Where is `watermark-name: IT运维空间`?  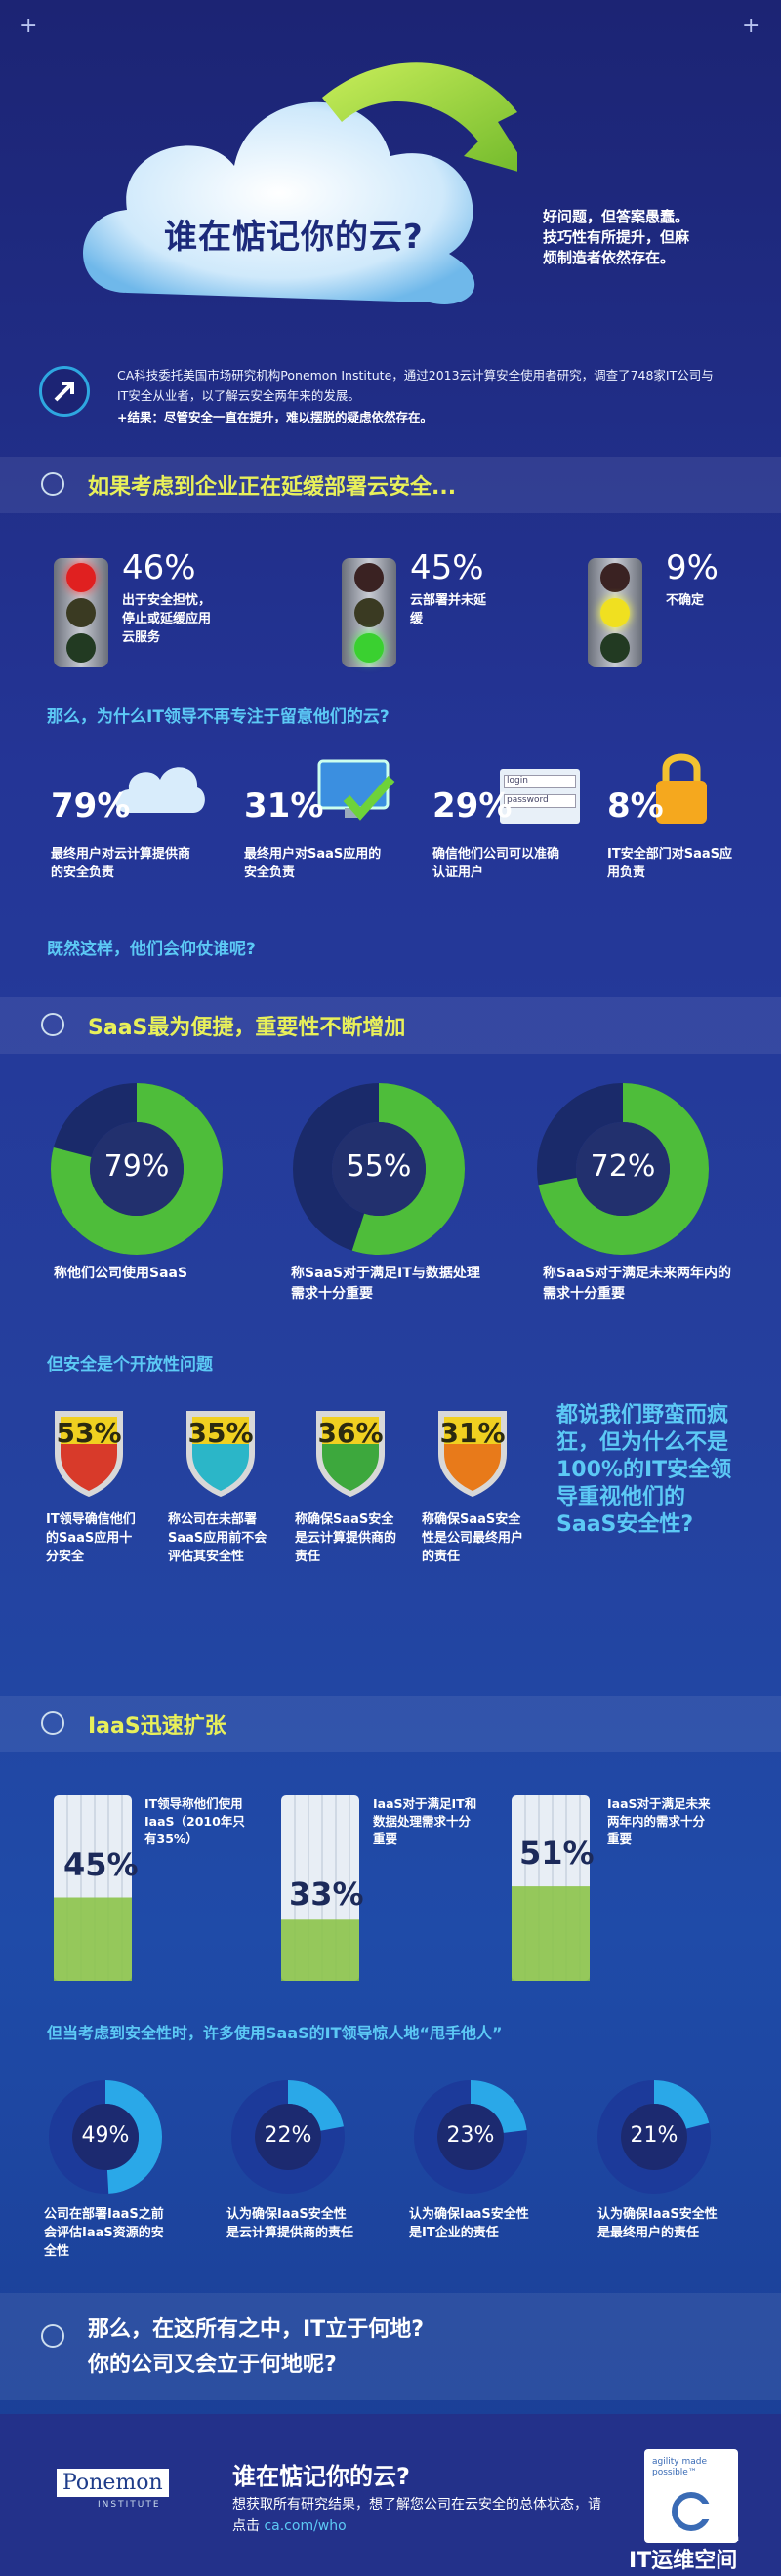 watermark-name: IT运维空间 is located at coordinates (683, 2561).